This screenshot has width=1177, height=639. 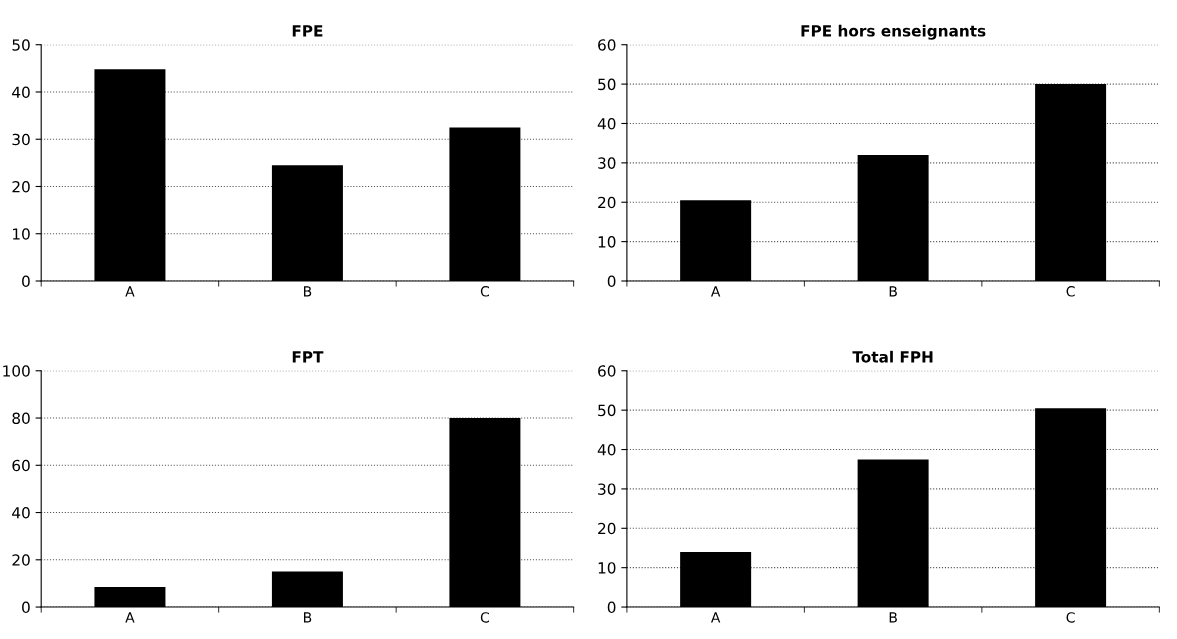 What do you see at coordinates (892, 356) in the screenshot?
I see `chart-title: Total FPH` at bounding box center [892, 356].